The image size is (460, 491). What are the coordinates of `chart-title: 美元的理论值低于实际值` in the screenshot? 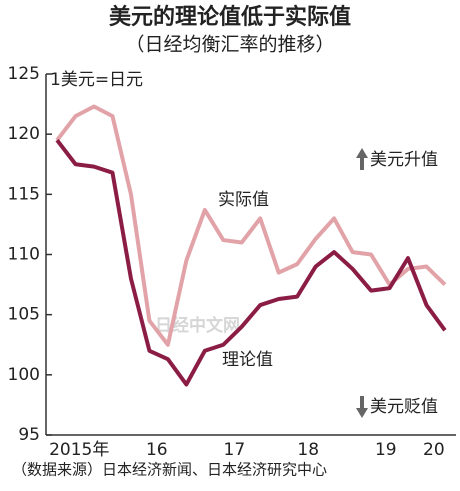 It's located at (230, 17).